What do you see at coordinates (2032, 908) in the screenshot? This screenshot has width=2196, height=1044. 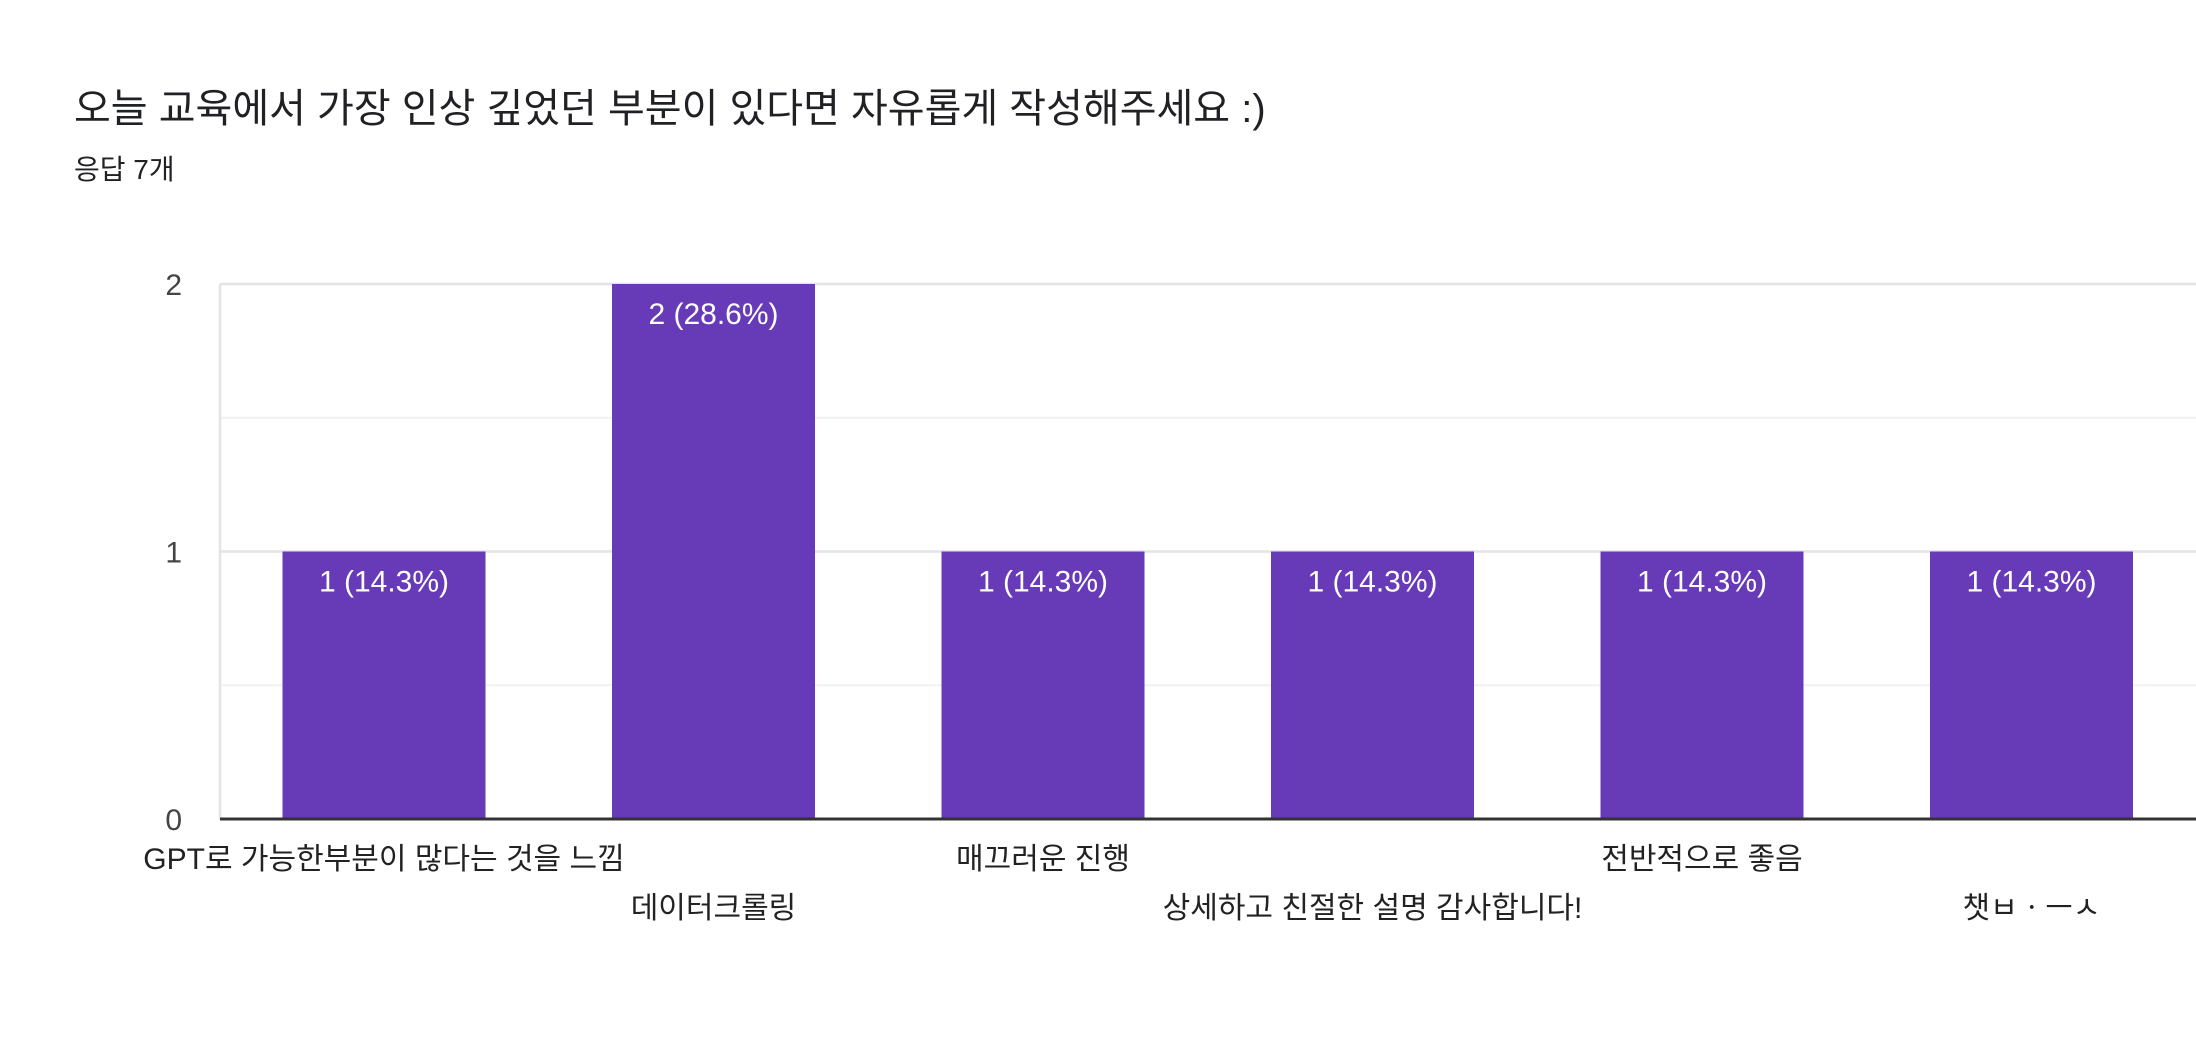 I see `x-tick-label: 챗ㅂㆍㅡㅅ` at bounding box center [2032, 908].